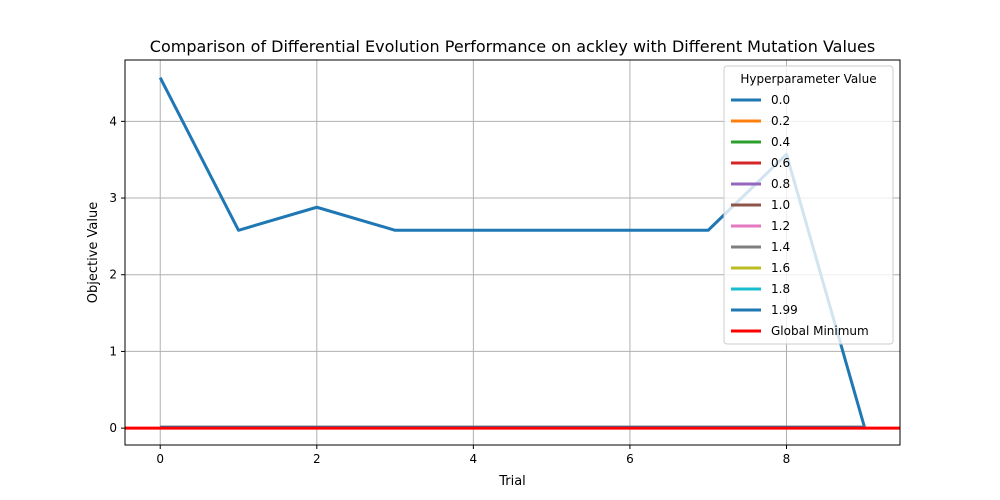 The width and height of the screenshot is (1000, 500). I want to click on x-tick-label: 4, so click(474, 459).